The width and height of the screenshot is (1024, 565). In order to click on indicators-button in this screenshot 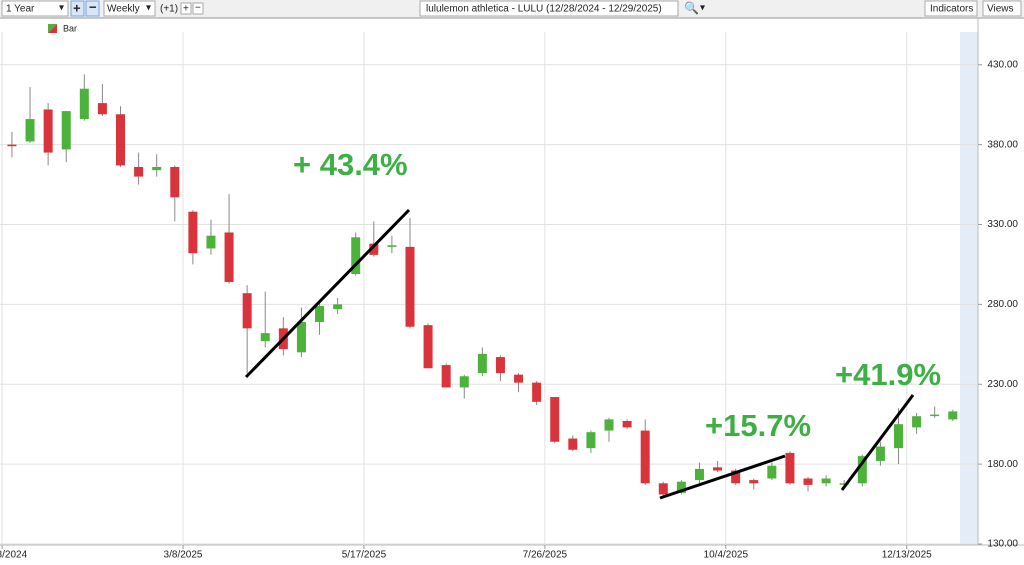, I will do `click(951, 8)`.